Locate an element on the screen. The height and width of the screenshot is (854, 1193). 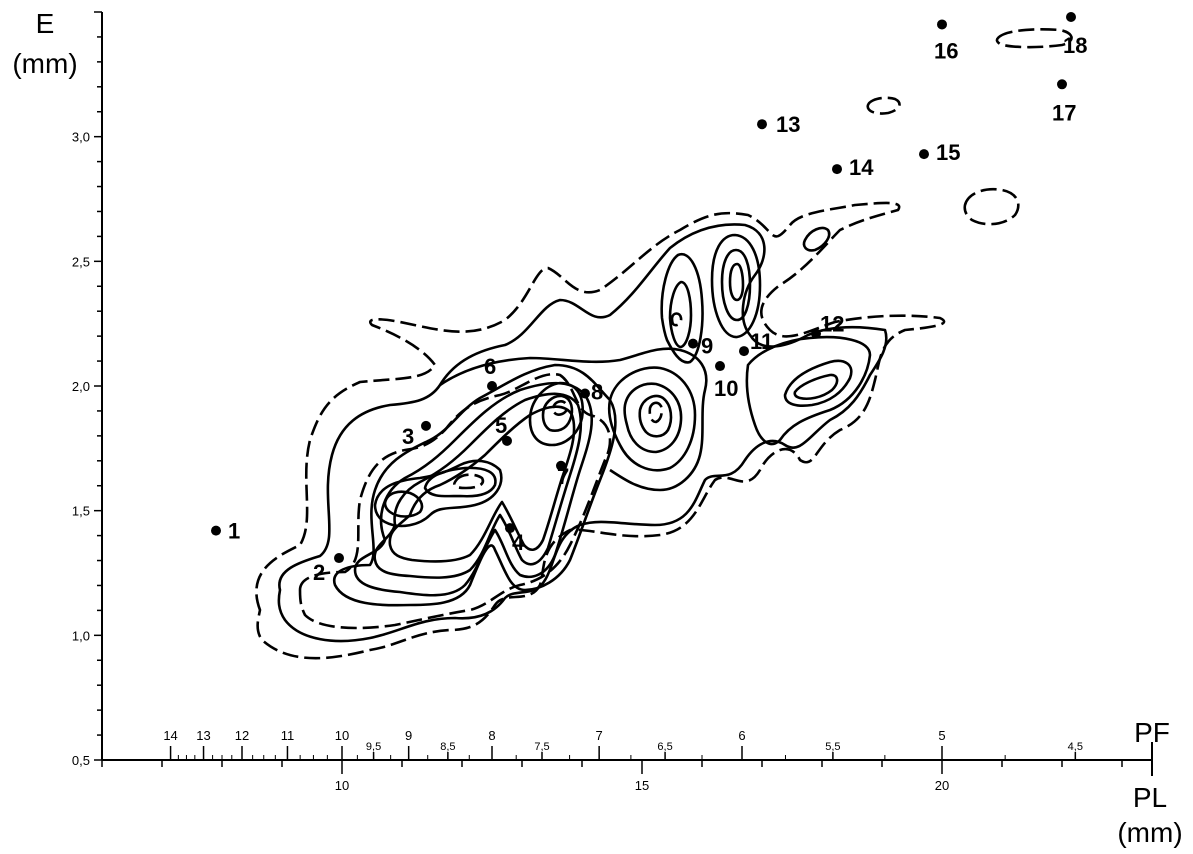
y-axis-ticks: 0,5 1,0 1,5 2,0 2,5 3,0 is located at coordinates (87, 389).